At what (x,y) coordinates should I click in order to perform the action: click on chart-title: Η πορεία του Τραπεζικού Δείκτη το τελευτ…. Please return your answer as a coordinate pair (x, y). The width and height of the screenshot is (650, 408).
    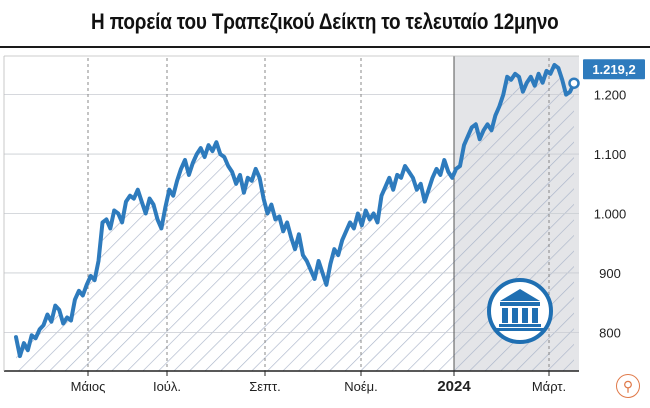
    Looking at the image, I should click on (325, 21).